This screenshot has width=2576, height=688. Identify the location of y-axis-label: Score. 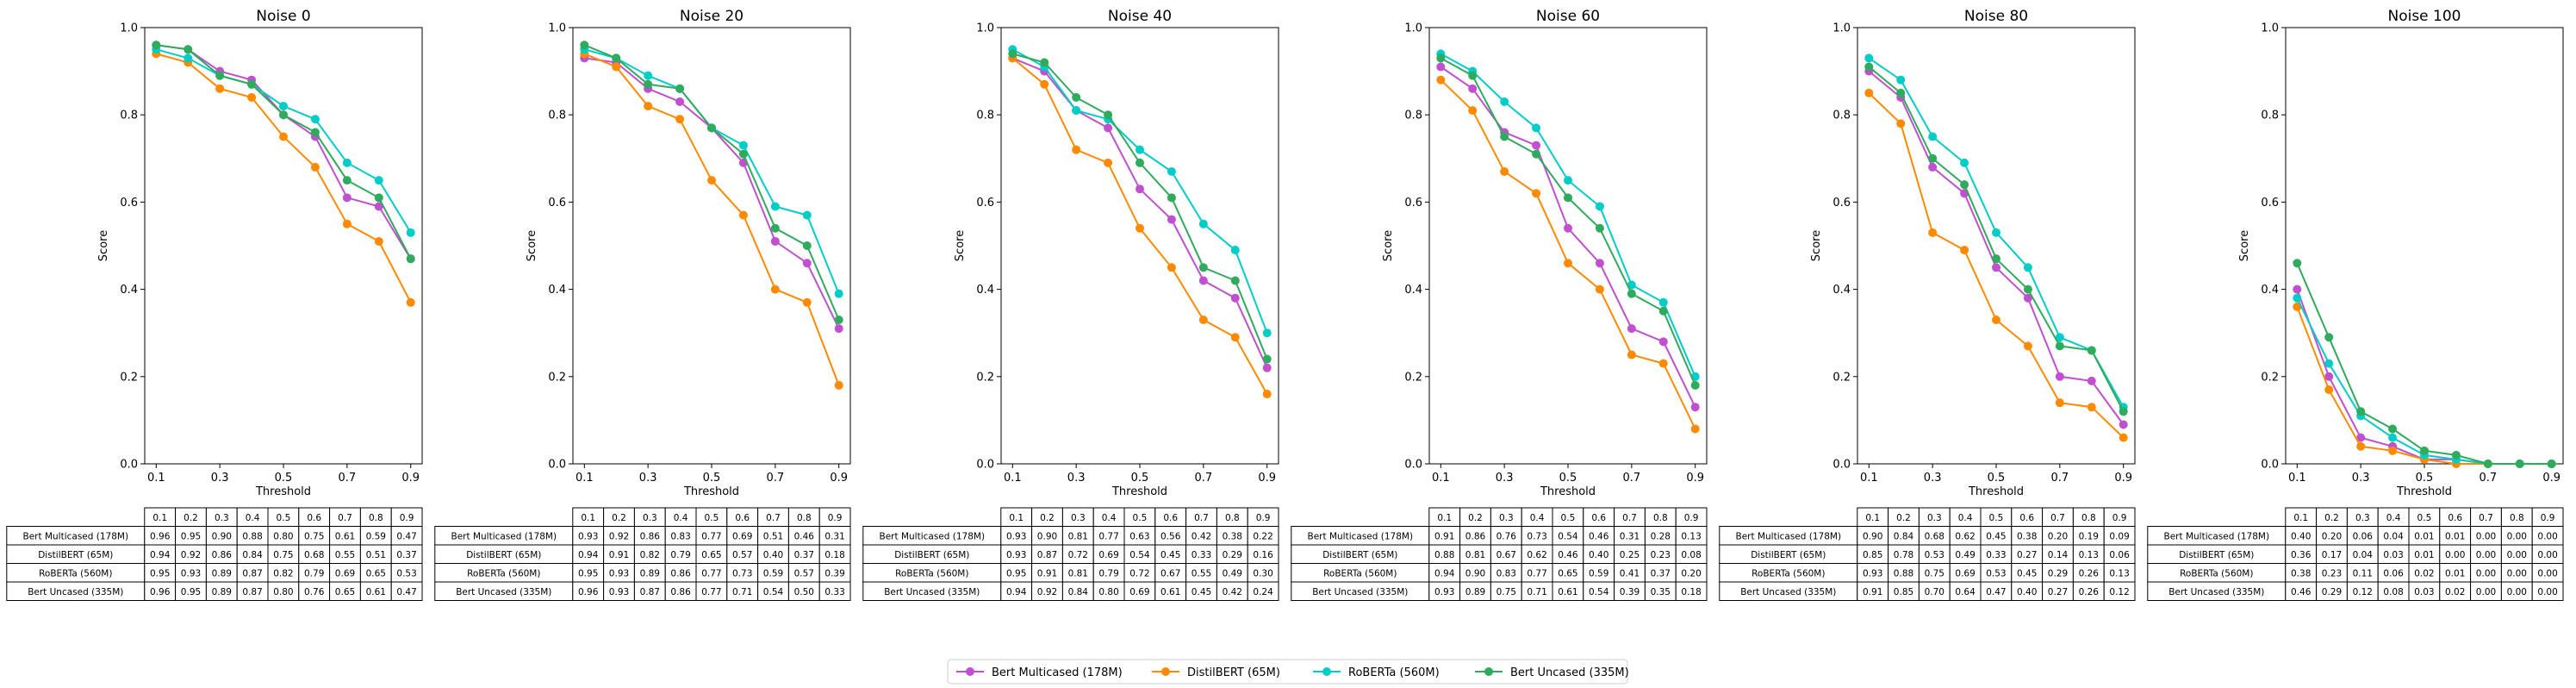
(1816, 246).